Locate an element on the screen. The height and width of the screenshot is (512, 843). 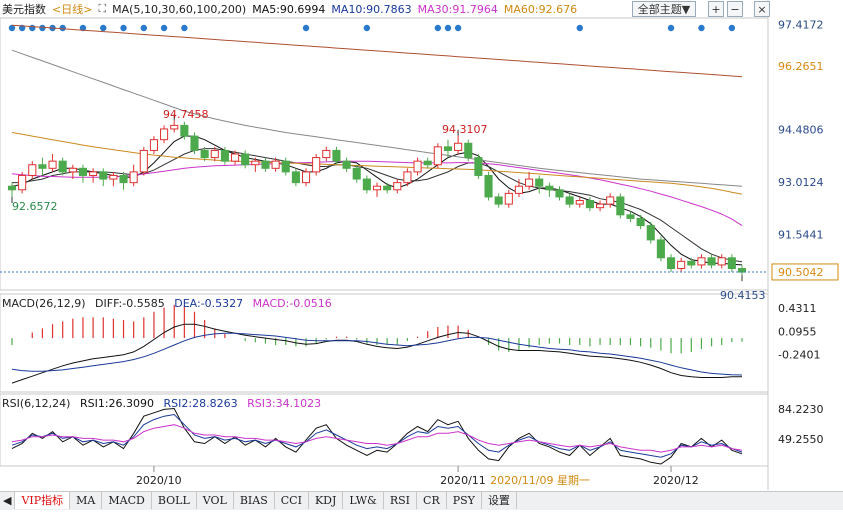
macd-value: MACD:-0.0516 is located at coordinates (292, 303).